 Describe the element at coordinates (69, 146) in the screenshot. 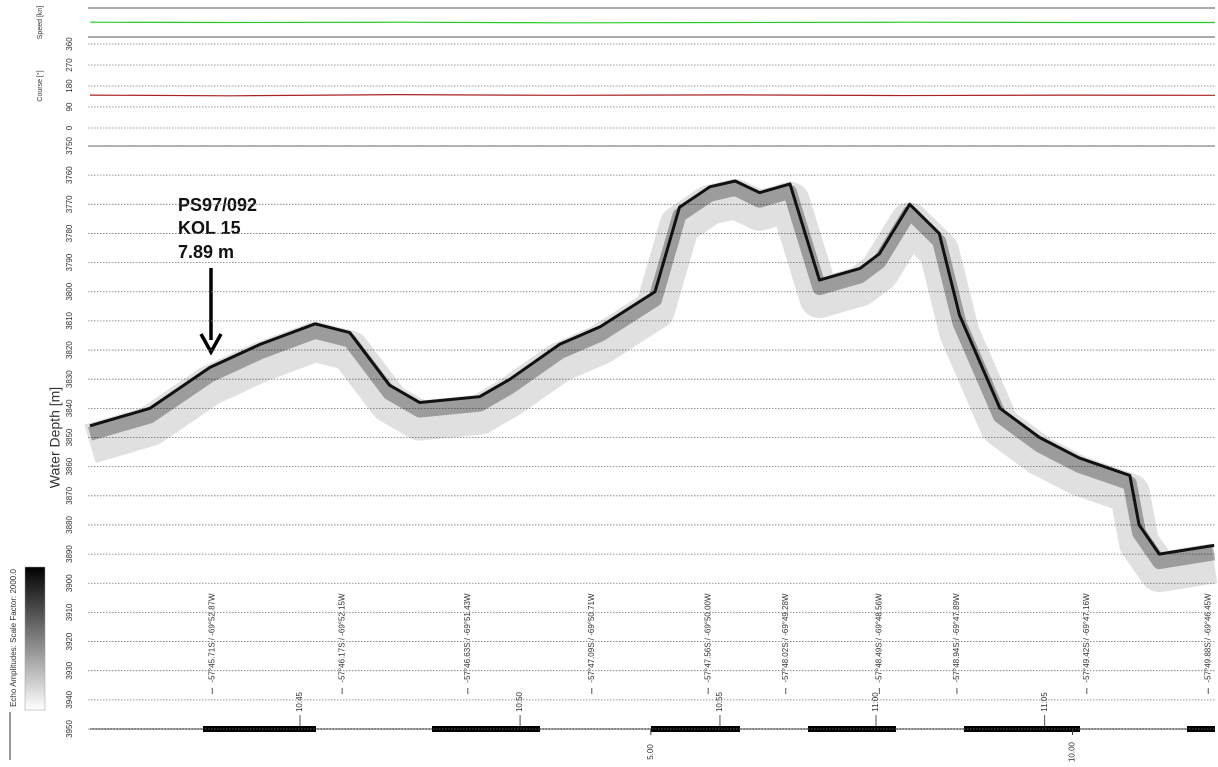

I see `y-tick-label: 3750` at that location.